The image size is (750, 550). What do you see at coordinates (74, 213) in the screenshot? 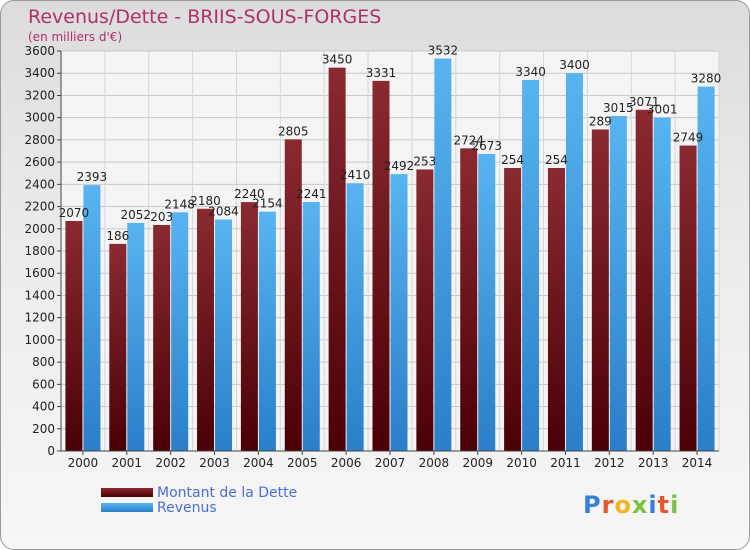
I see `data-label-dette: 2070` at bounding box center [74, 213].